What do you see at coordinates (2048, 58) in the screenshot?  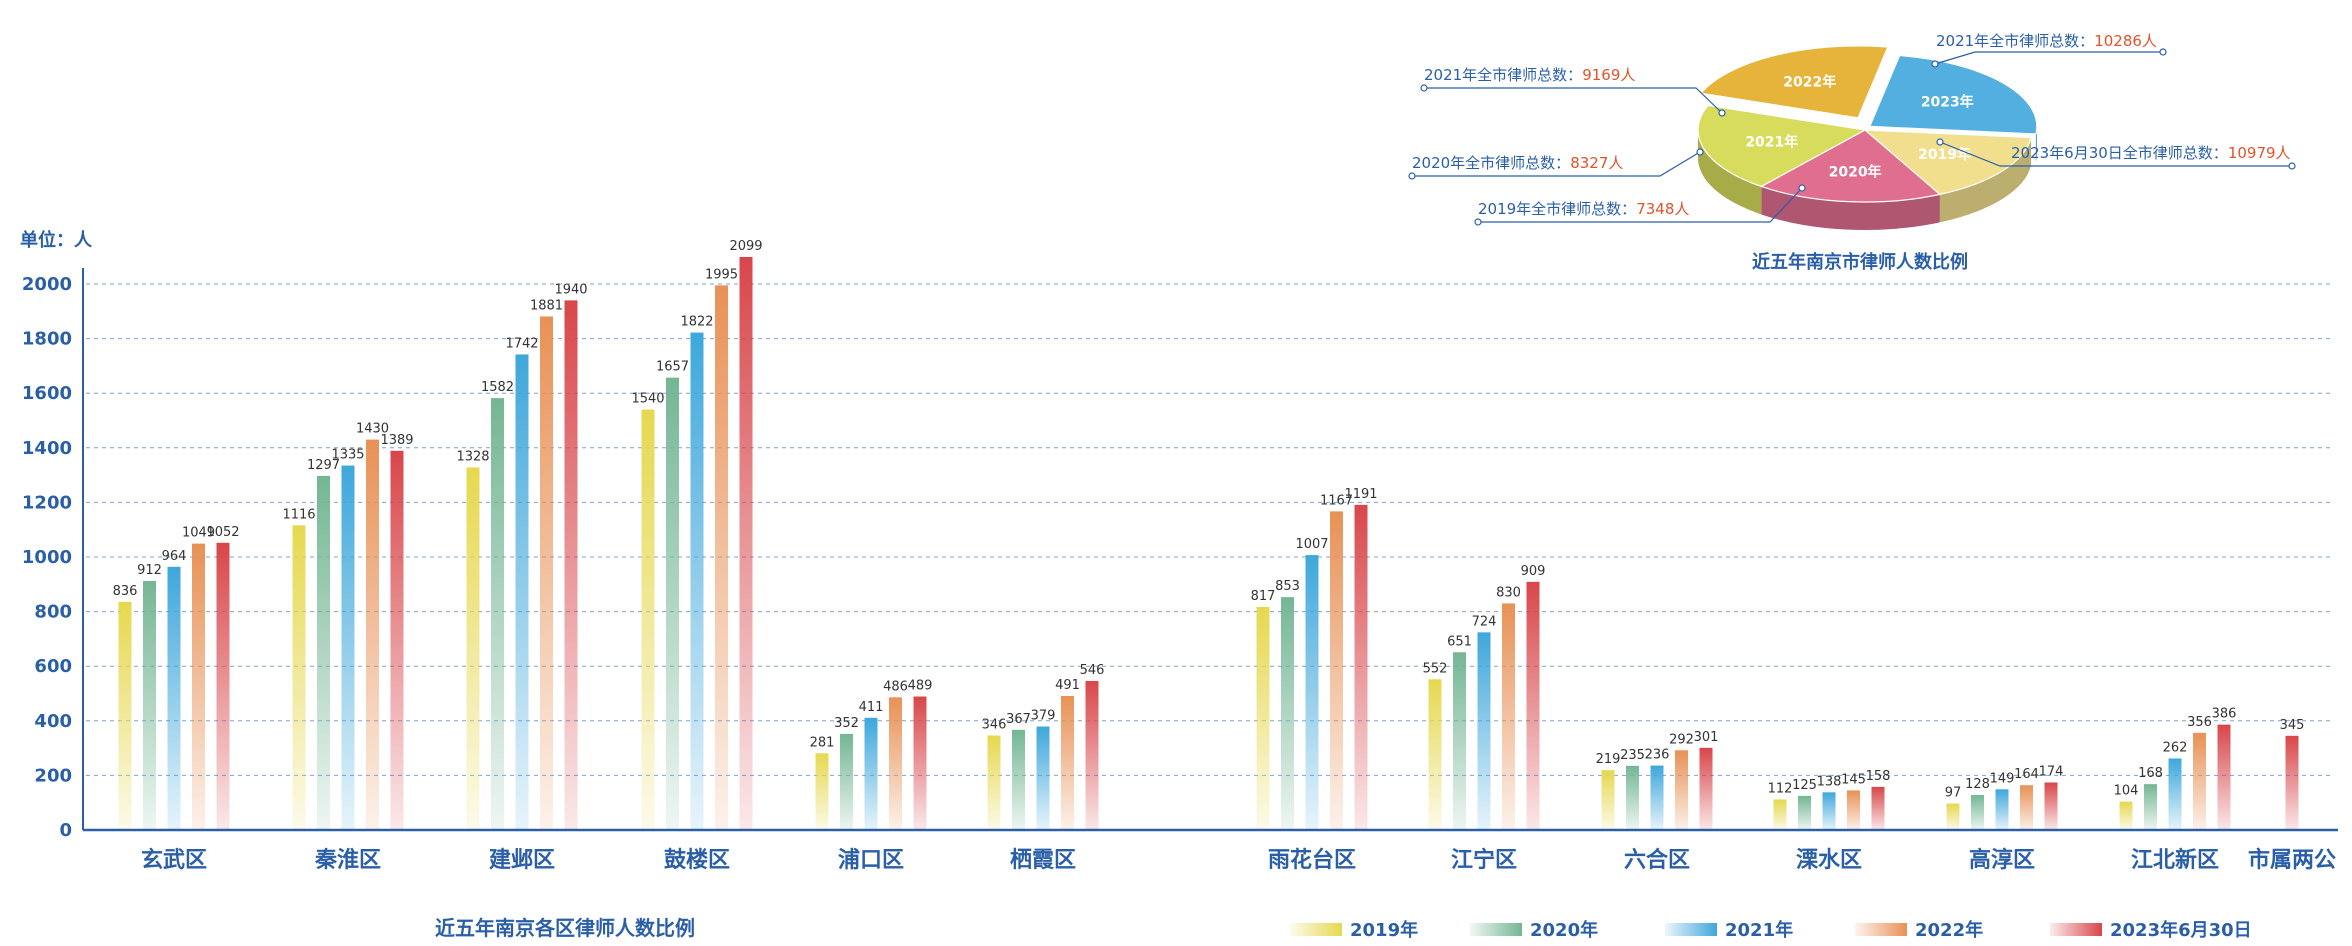 I see `pie-leader-line` at bounding box center [2048, 58].